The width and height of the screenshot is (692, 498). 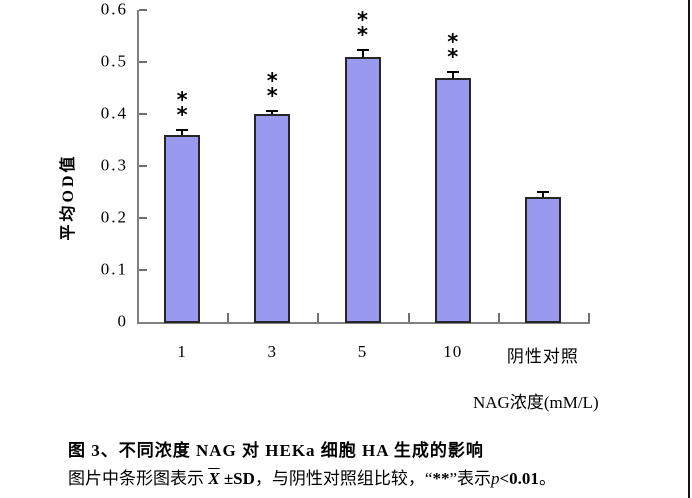 What do you see at coordinates (689, 249) in the screenshot?
I see `page-right-border` at bounding box center [689, 249].